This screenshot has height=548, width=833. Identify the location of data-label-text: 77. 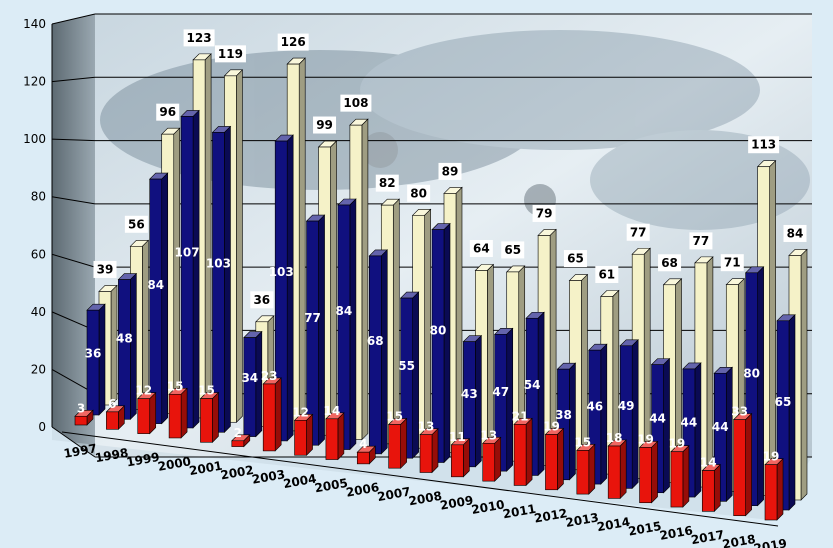
(701, 241).